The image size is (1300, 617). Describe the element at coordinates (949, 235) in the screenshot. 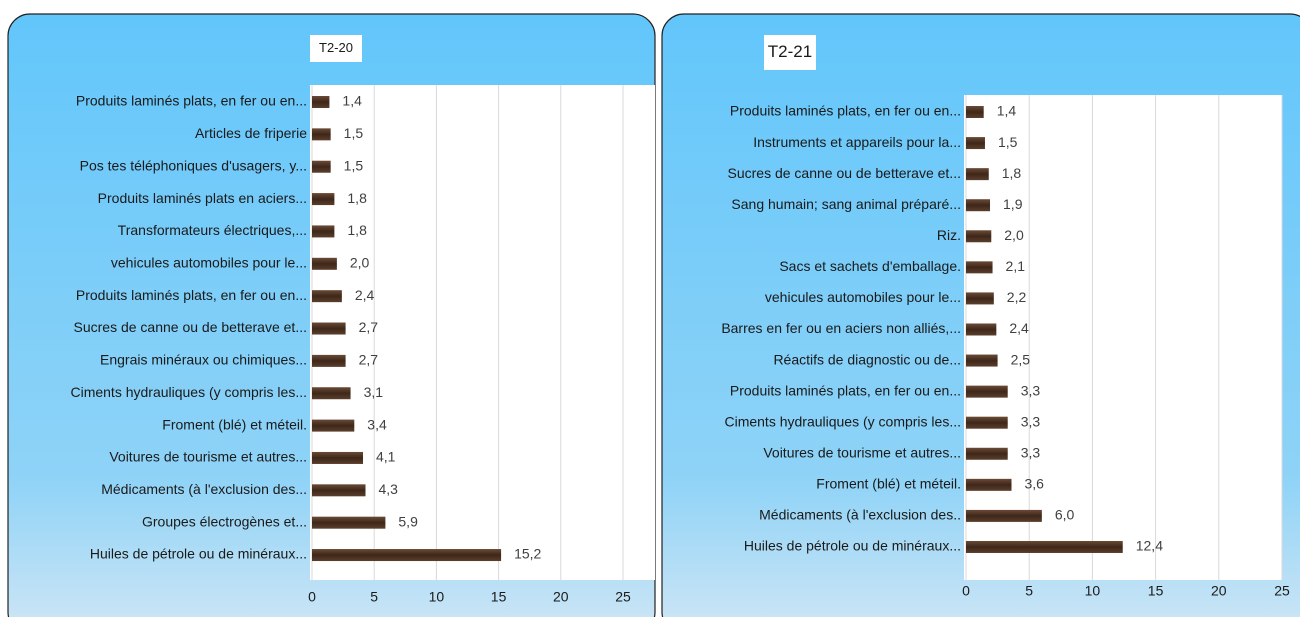

I see `y-tick-label: Riz.` at that location.